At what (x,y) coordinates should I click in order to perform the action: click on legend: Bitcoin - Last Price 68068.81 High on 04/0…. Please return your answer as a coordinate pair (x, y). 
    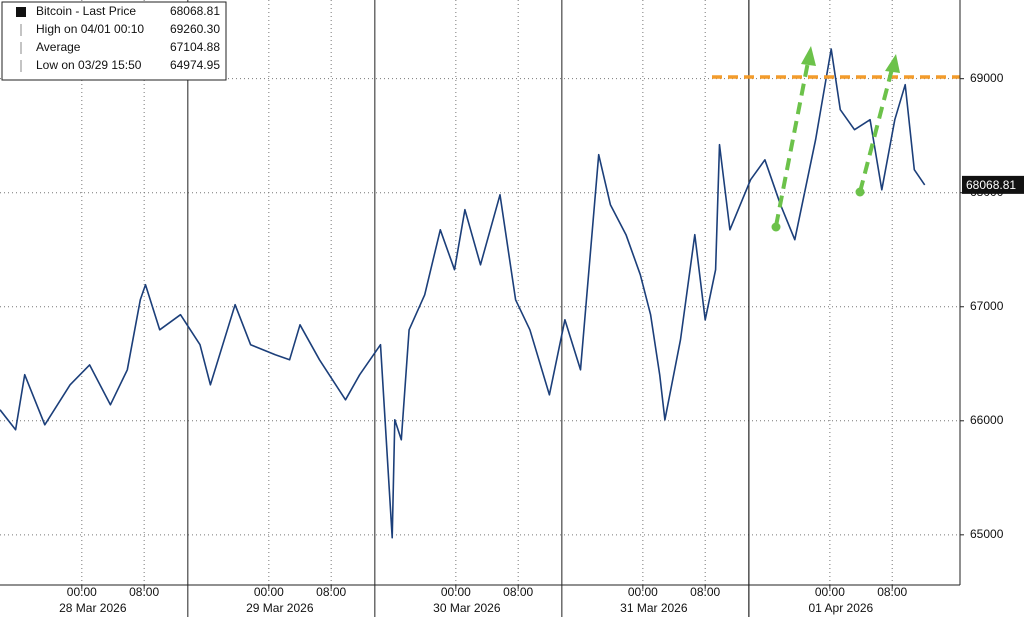
    Looking at the image, I should click on (114, 41).